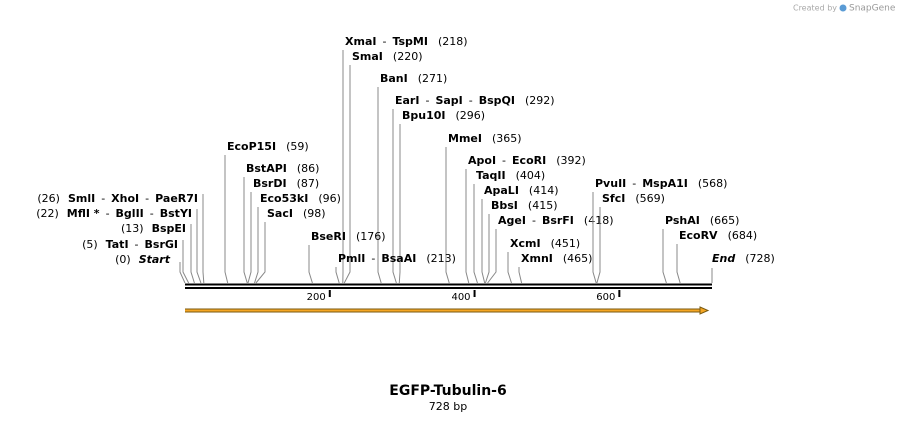  Describe the element at coordinates (465, 138) in the screenshot. I see `enzyme-name: MmeI` at that location.